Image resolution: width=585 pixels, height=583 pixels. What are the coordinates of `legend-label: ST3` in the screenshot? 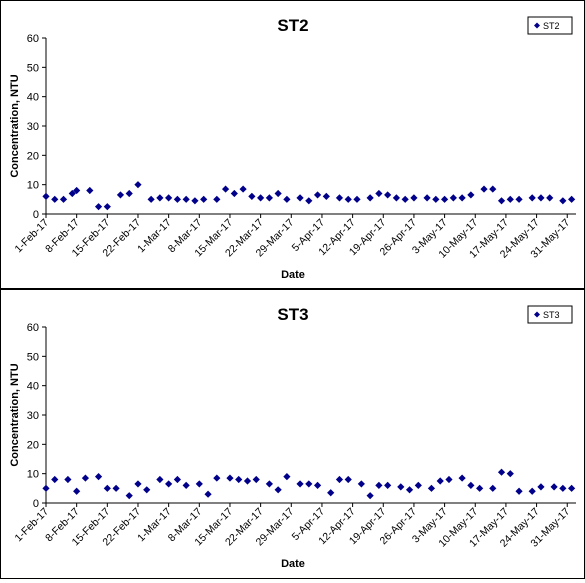 It's located at (551, 315).